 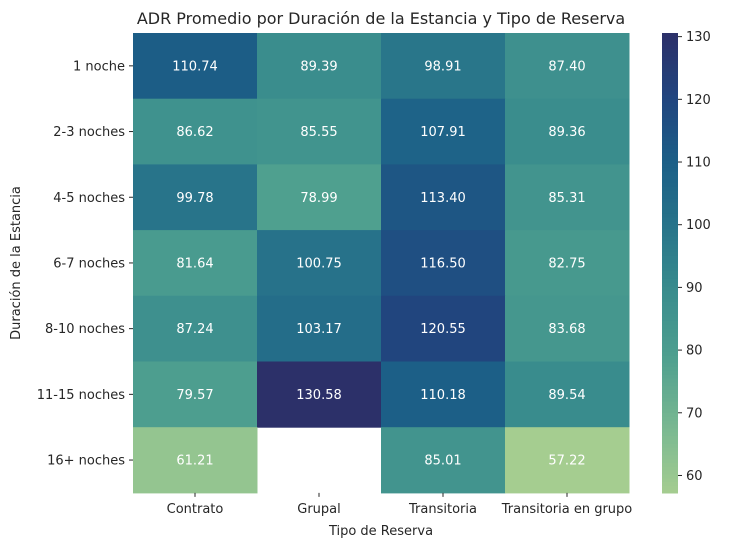 I want to click on y-tick-label: 1 noche, so click(x=99, y=66).